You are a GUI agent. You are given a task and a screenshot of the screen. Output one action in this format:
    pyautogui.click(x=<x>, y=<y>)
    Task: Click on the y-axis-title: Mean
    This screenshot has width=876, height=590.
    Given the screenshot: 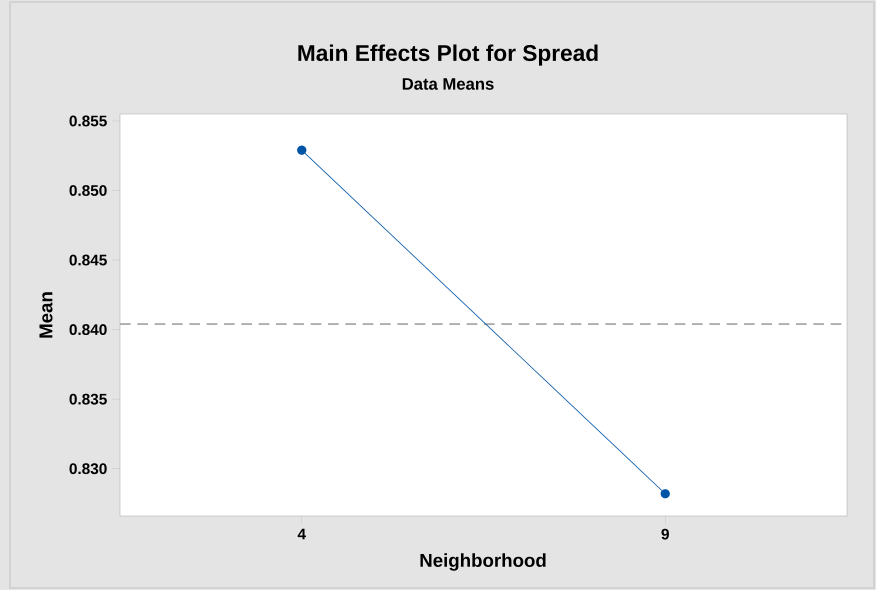 What is the action you would take?
    pyautogui.click(x=46, y=315)
    